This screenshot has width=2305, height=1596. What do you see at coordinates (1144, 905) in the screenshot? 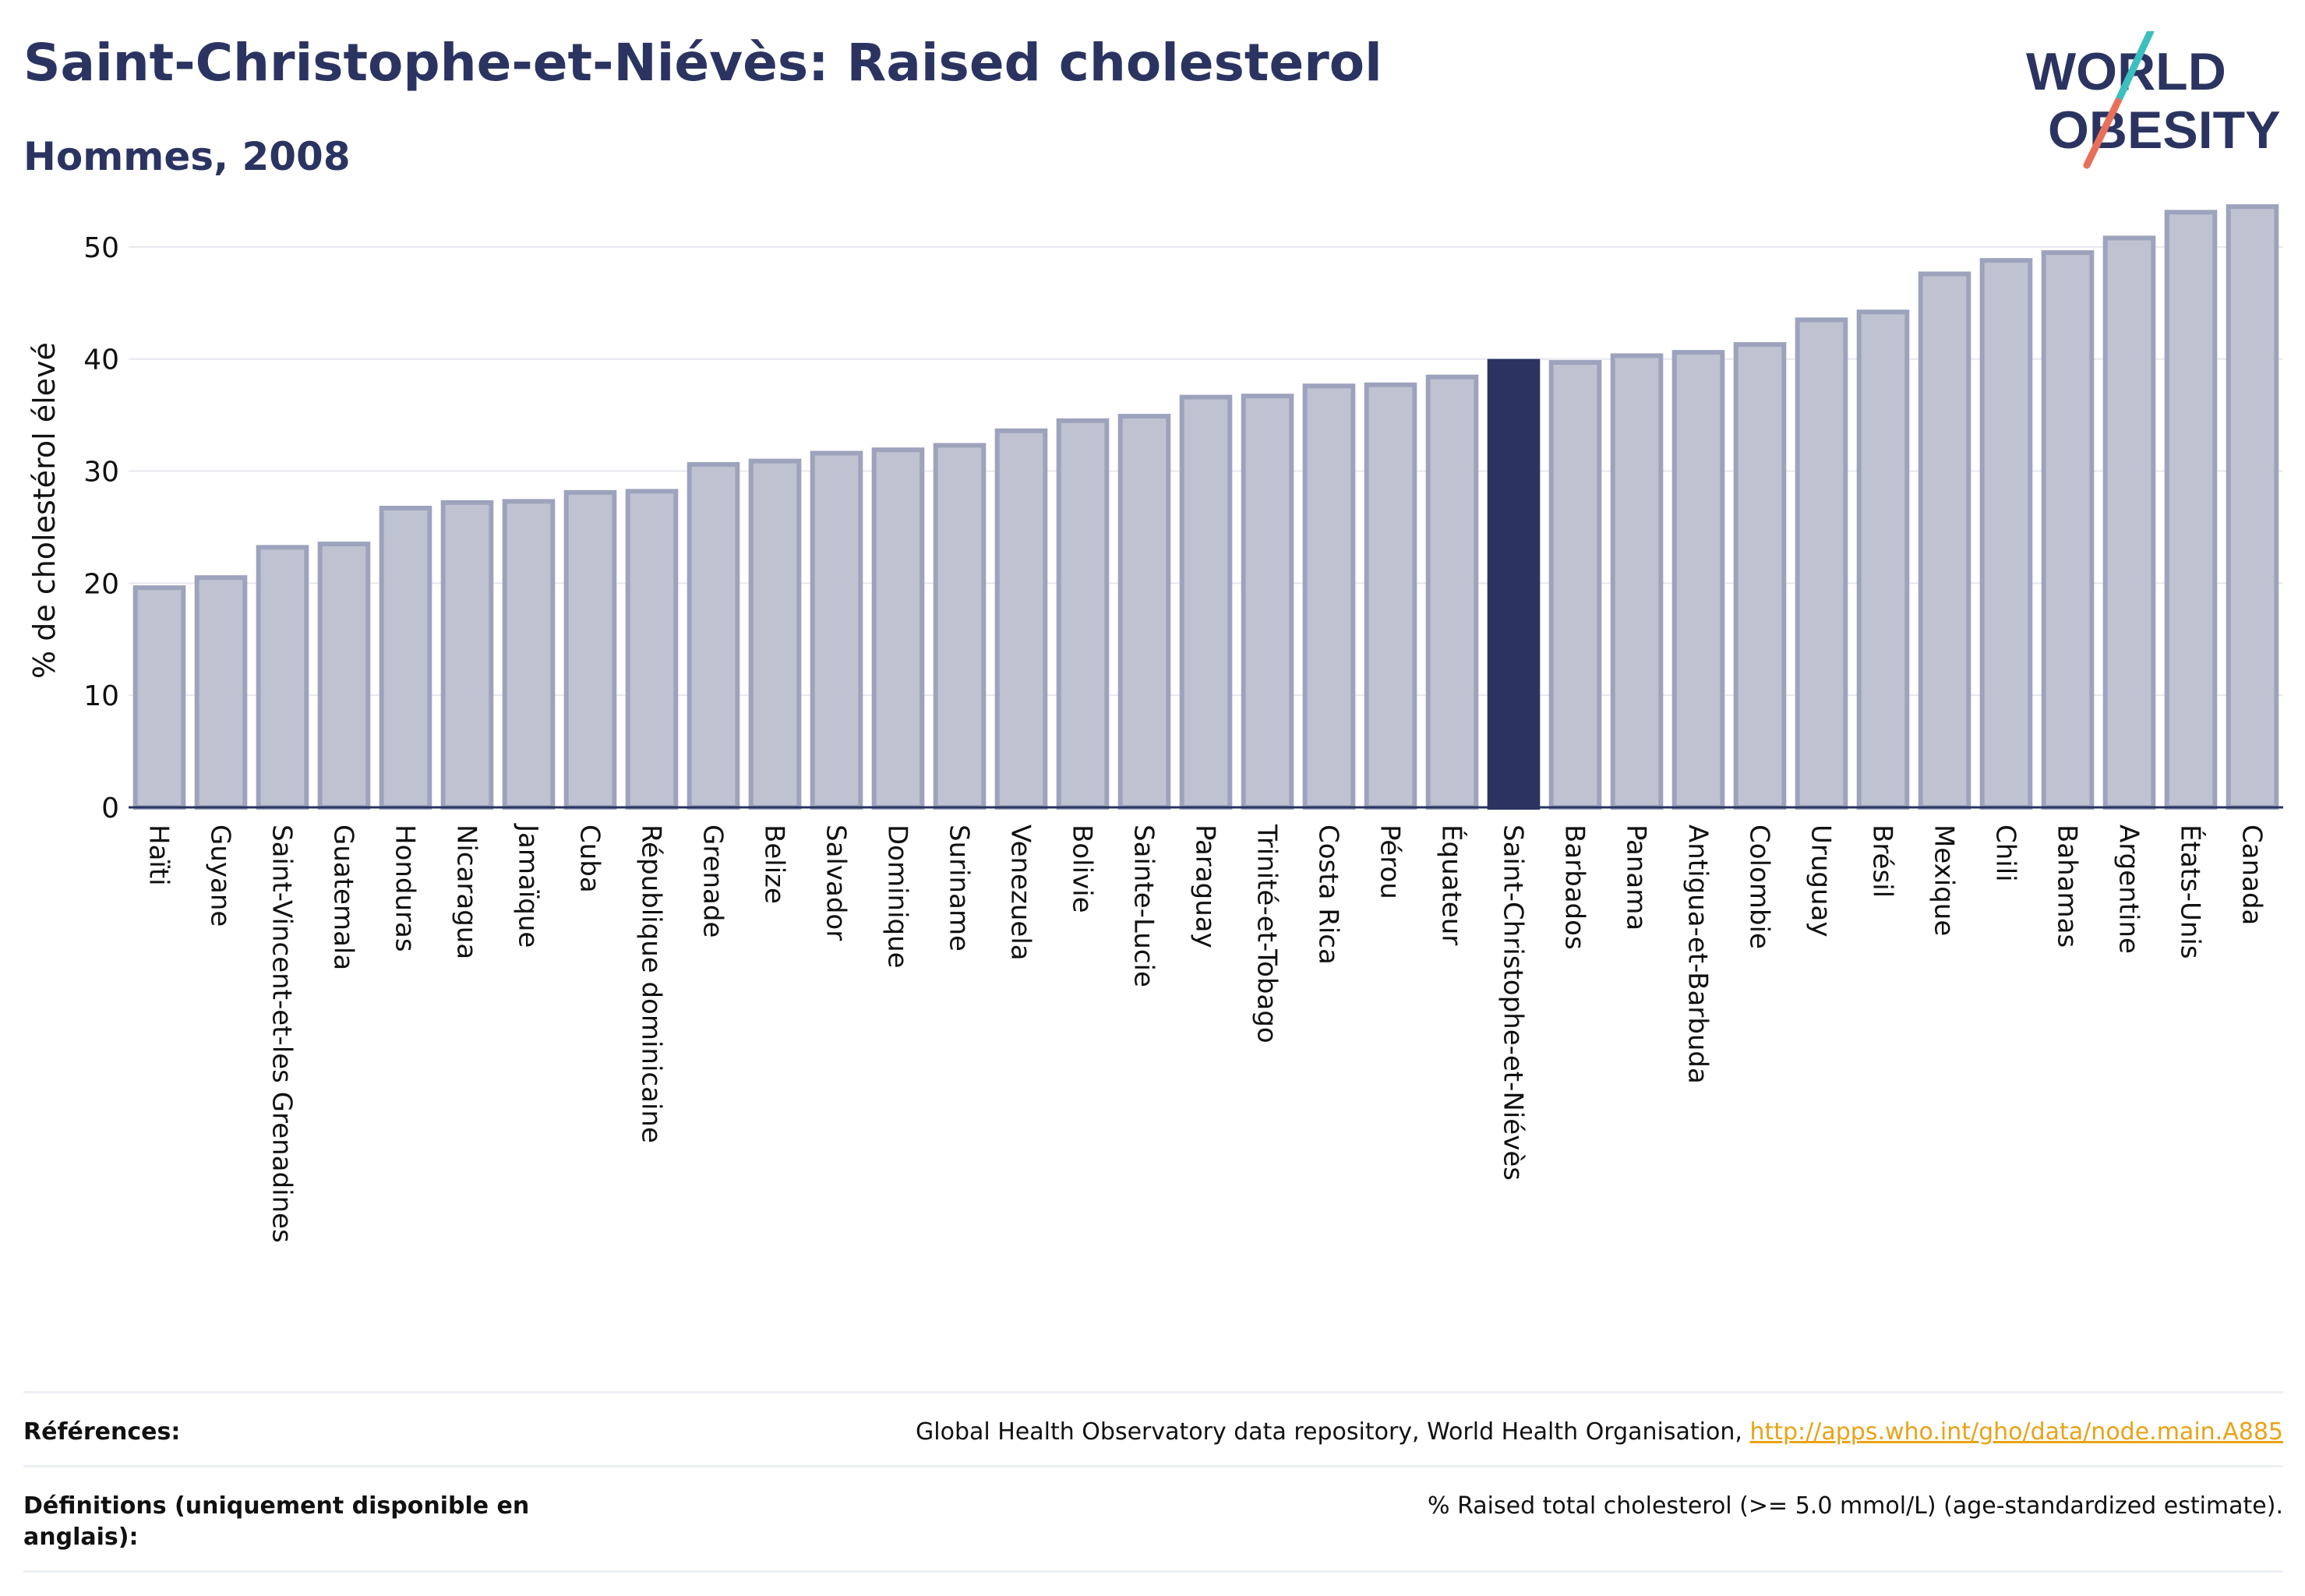
I see `x-tick-label: Sainte-Lucie` at bounding box center [1144, 905].